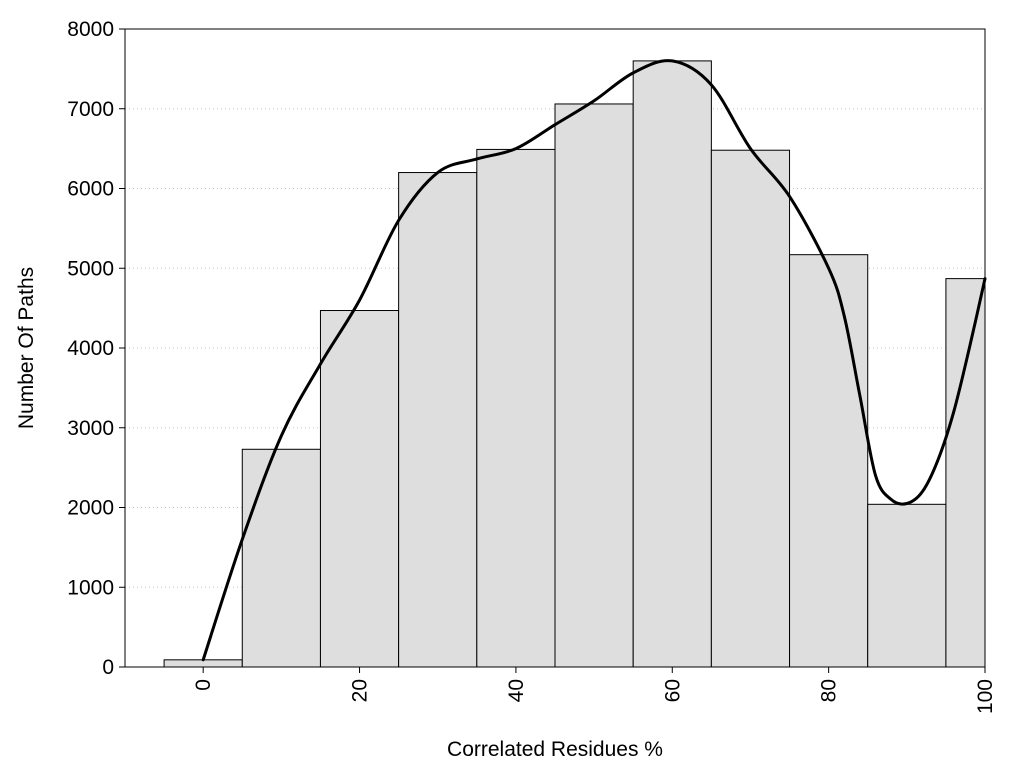  I want to click on x-tick-label-60: 60, so click(672, 690).